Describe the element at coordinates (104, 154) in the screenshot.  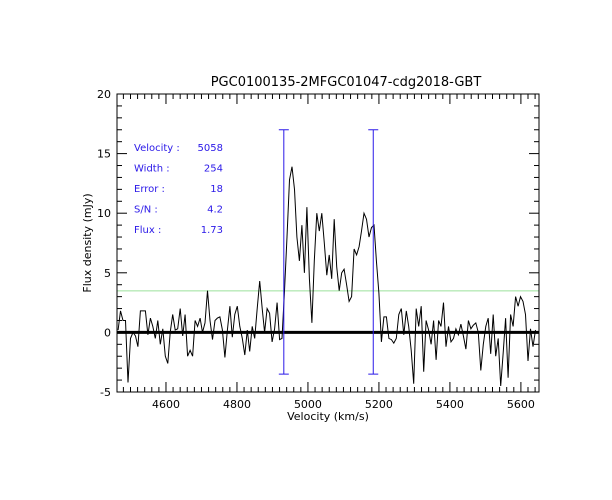
I see `y-tick-label: 15` at that location.